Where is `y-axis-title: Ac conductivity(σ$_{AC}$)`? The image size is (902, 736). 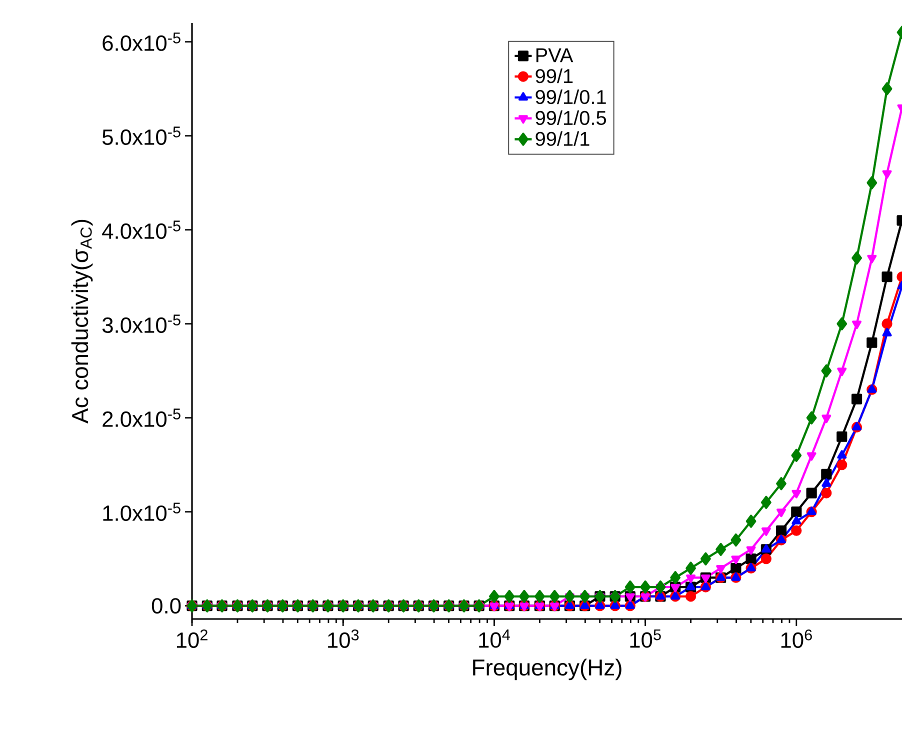 y-axis-title: Ac conductivity(σ$_{AC}$) is located at coordinates (82, 322).